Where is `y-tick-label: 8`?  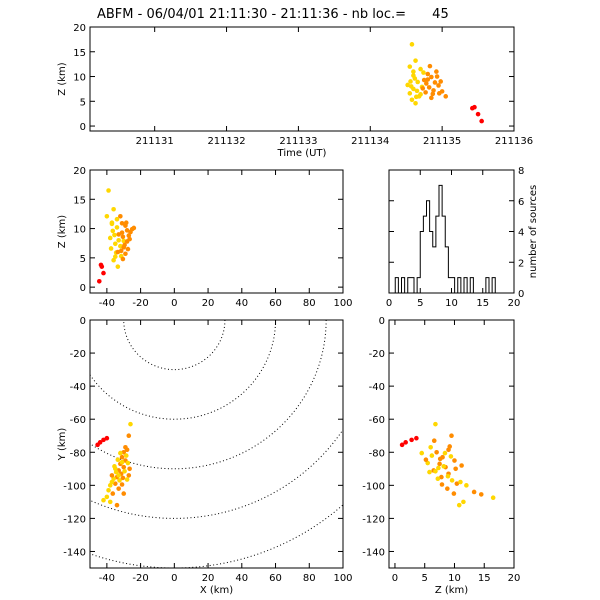
y-tick-label: 8 is located at coordinates (521, 171).